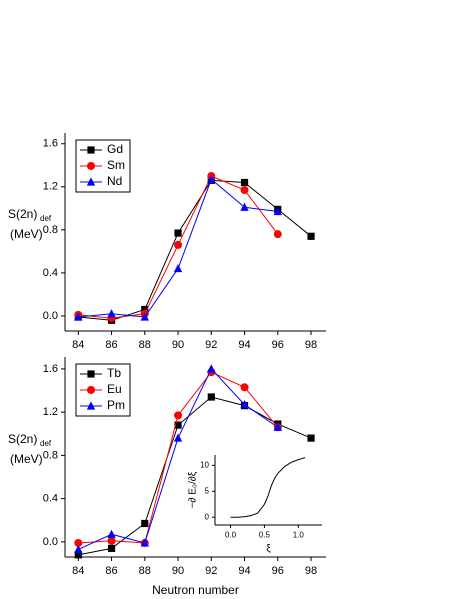 Image resolution: width=463 pixels, height=599 pixels. I want to click on legend-label: Nd, so click(114, 181).